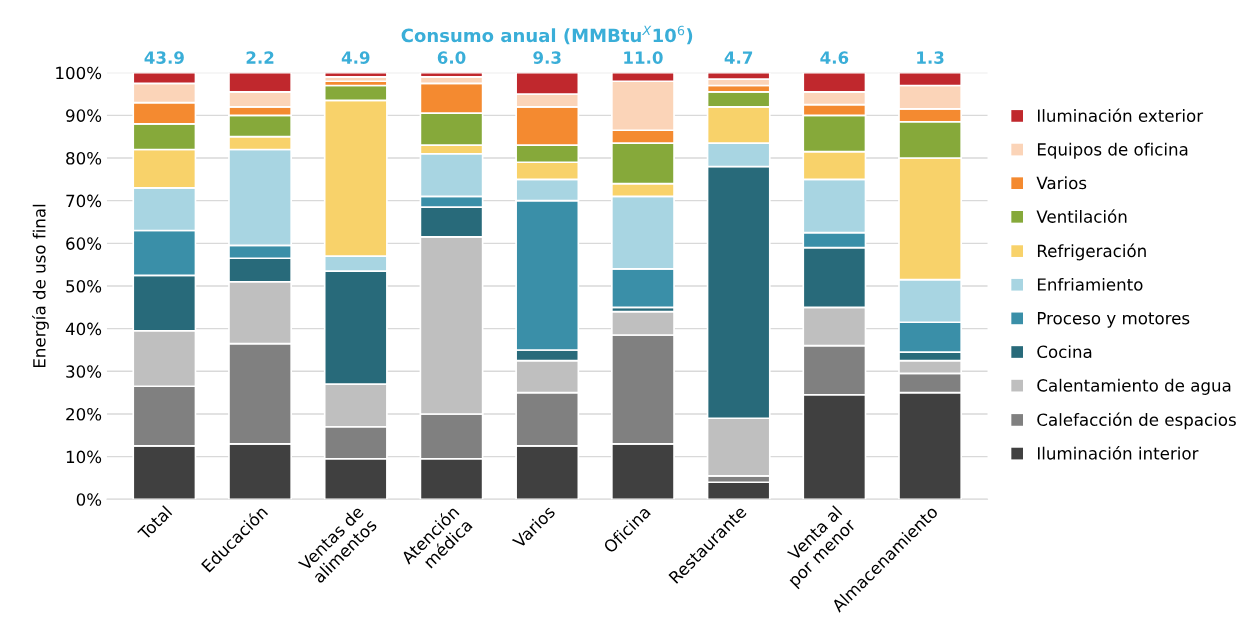 The height and width of the screenshot is (632, 1258). What do you see at coordinates (451, 57) in the screenshot?
I see `annotation: 6.0` at bounding box center [451, 57].